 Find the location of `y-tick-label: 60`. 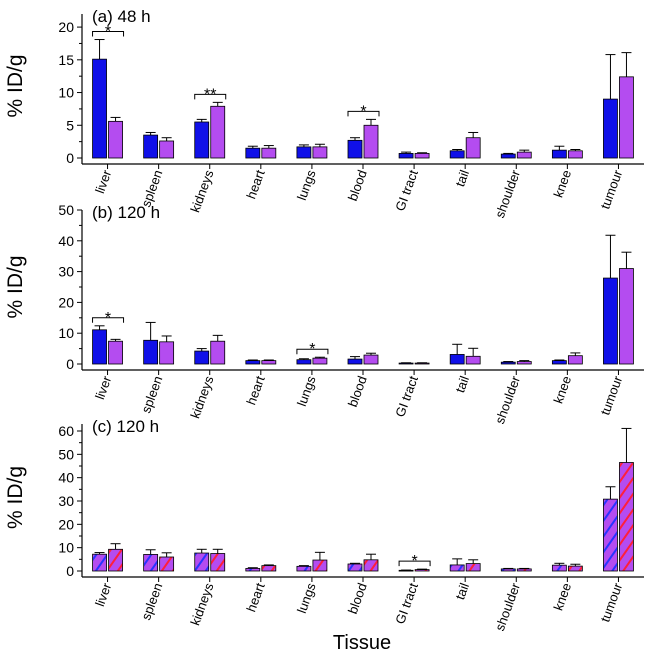

y-tick-label: 60 is located at coordinates (66, 431).